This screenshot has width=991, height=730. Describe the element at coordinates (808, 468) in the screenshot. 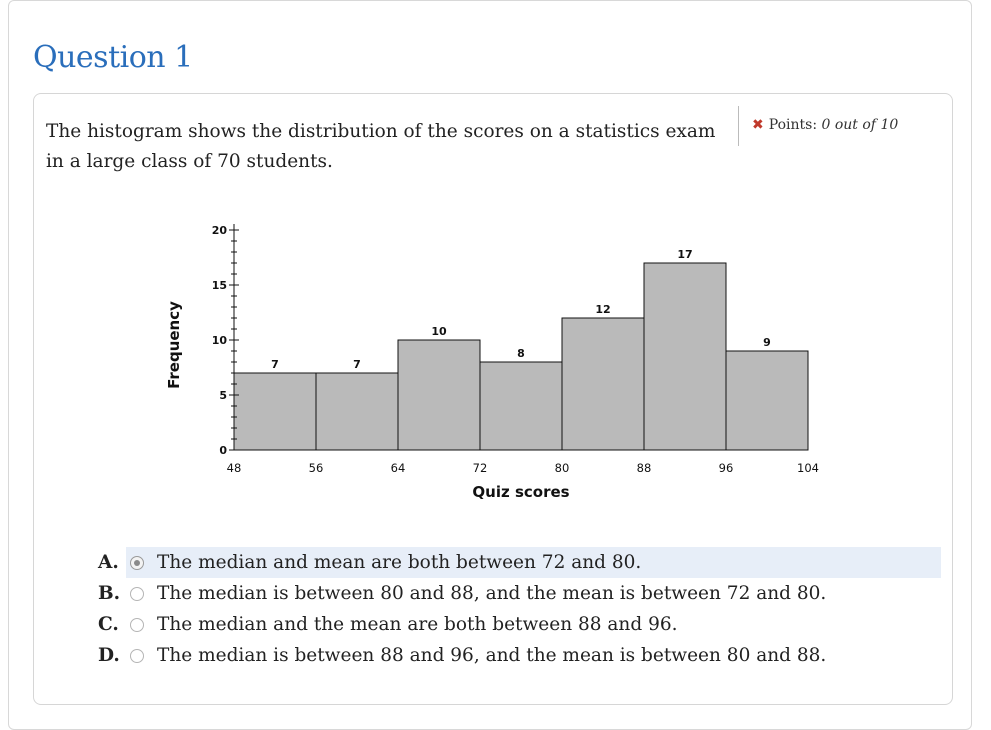

I see `x-tick-label: 104` at that location.